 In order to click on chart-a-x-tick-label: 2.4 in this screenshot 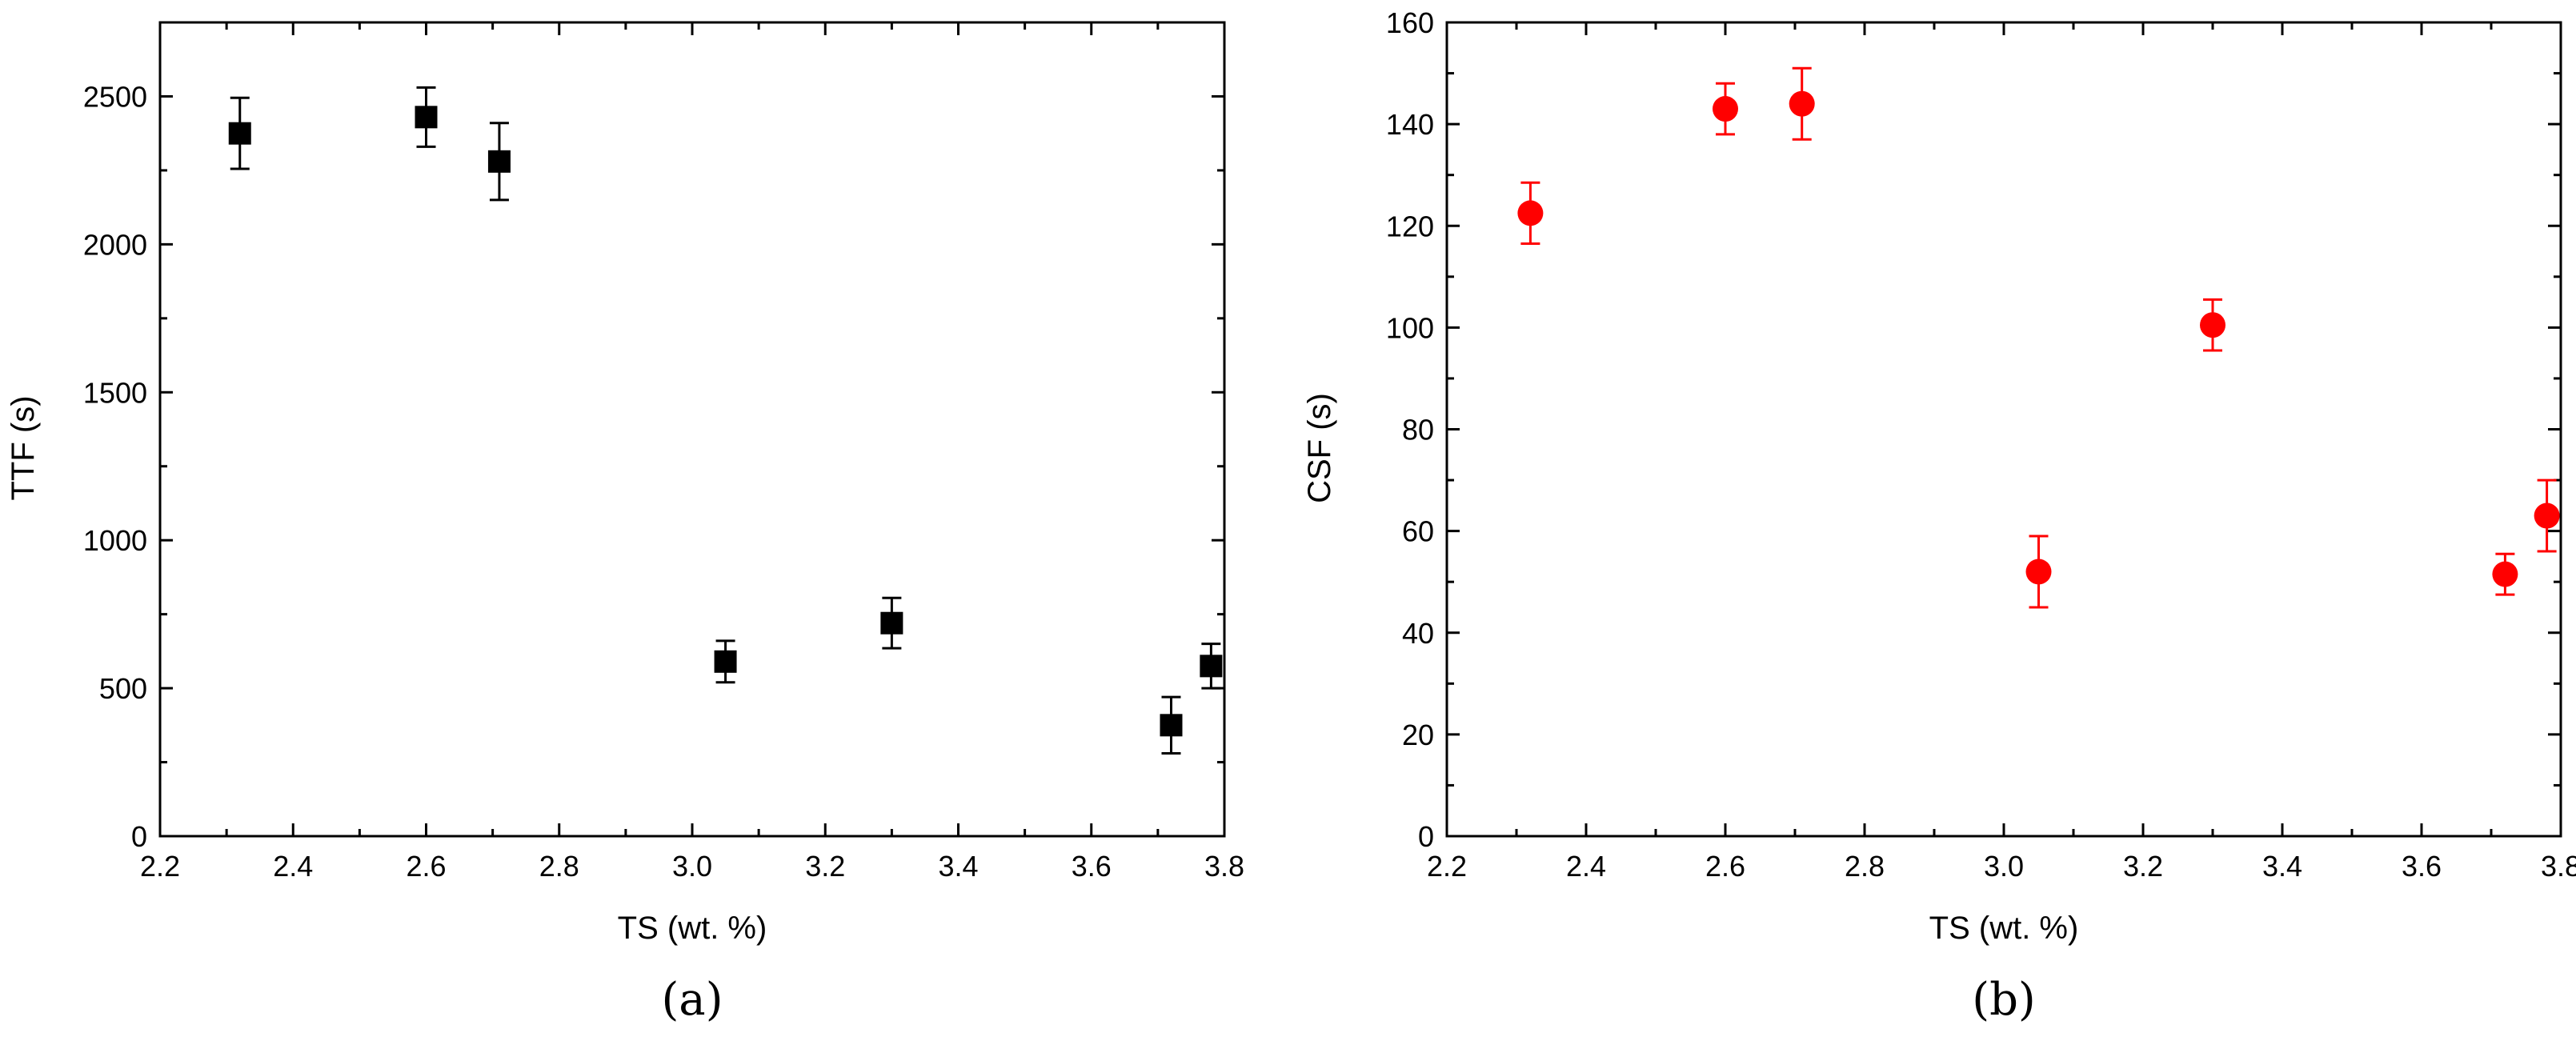, I will do `click(293, 866)`.